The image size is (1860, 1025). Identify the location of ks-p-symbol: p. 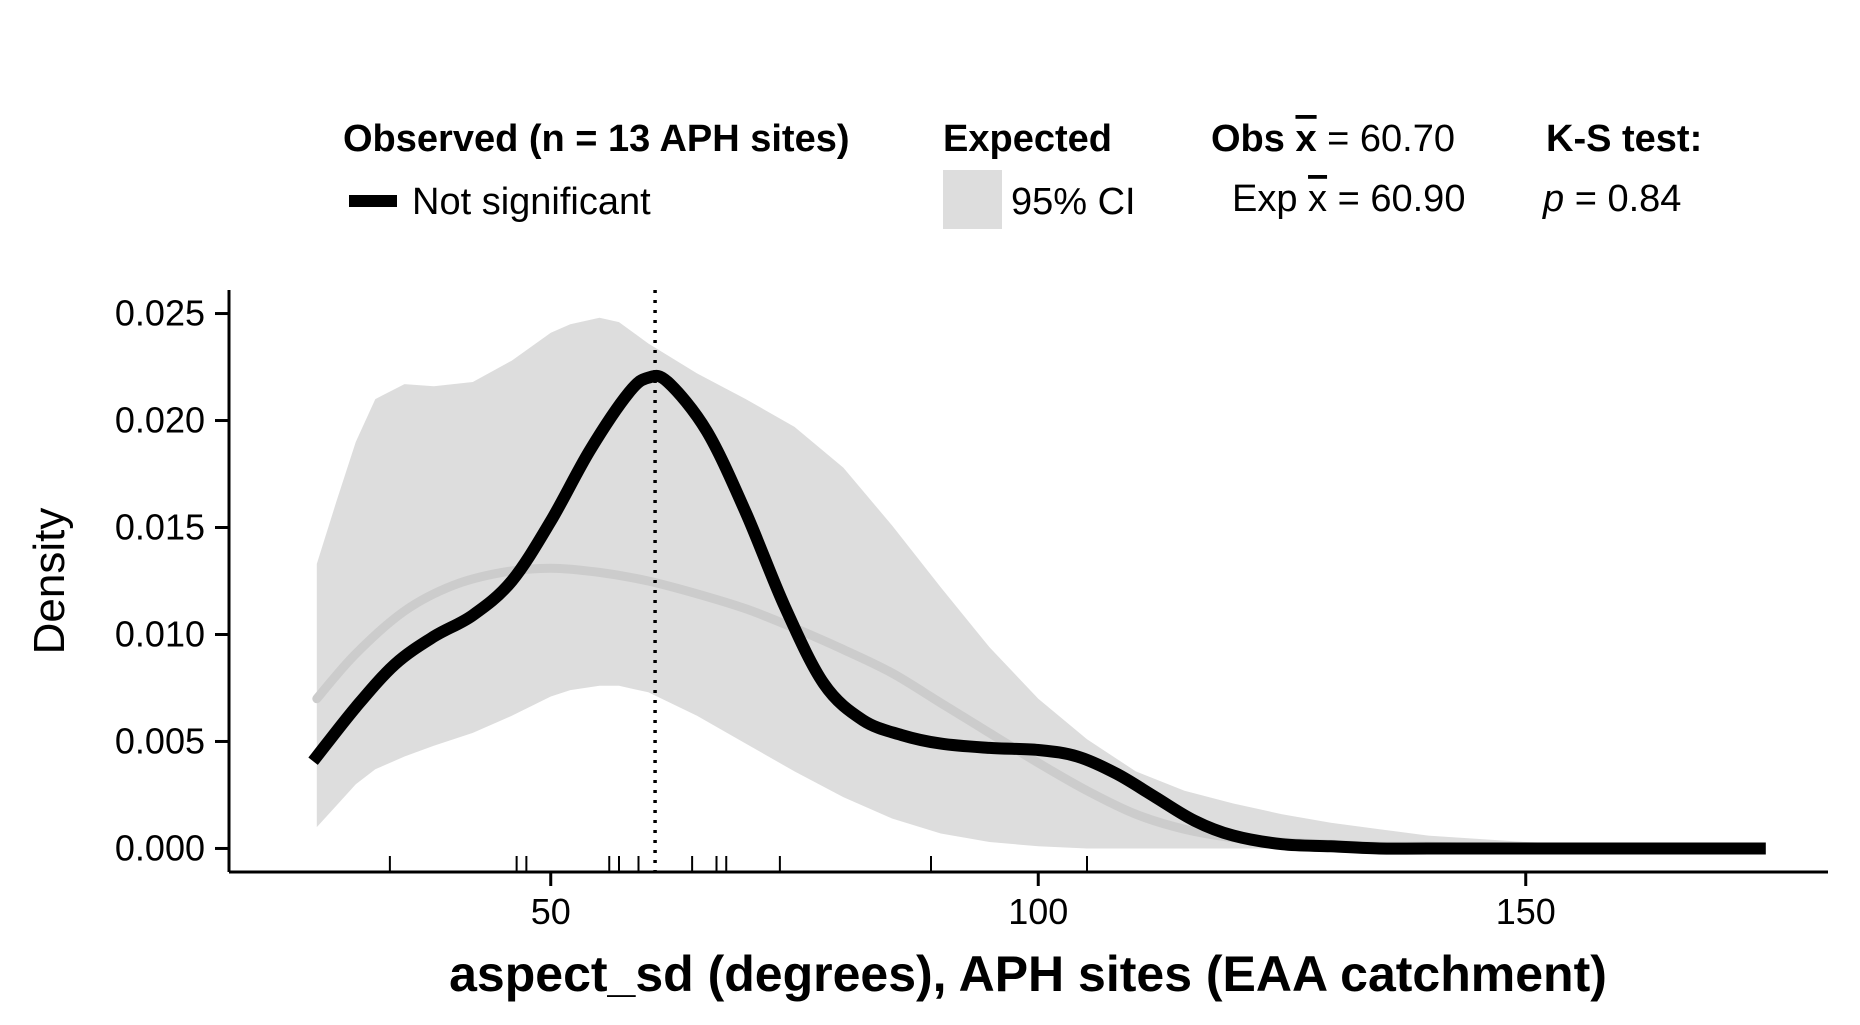
(1553, 199).